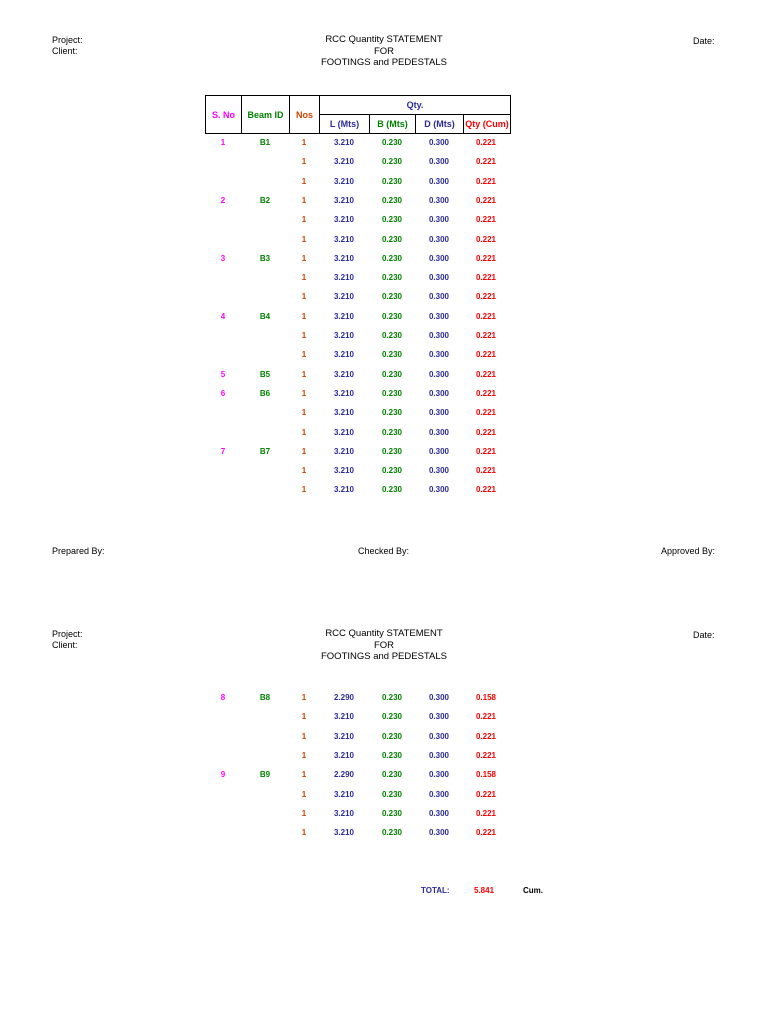 Image resolution: width=768 pixels, height=1024 pixels. What do you see at coordinates (415, 105) in the screenshot?
I see `header-qty-group: Qty.` at bounding box center [415, 105].